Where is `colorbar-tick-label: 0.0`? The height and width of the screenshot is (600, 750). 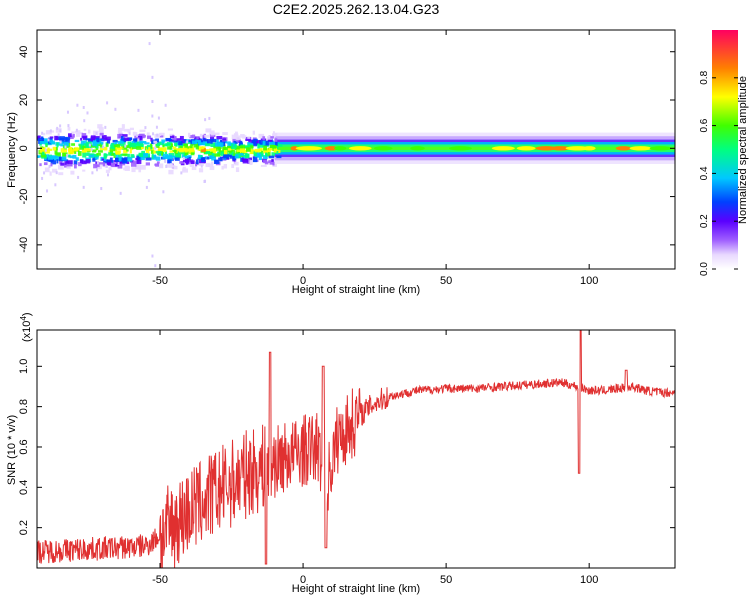
colorbar-tick-label: 0.0 is located at coordinates (704, 269).